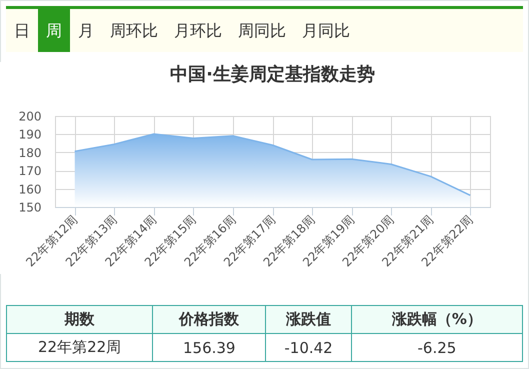 This screenshot has height=369, width=529. What do you see at coordinates (30, 117) in the screenshot?
I see `y-tick-label: 200` at bounding box center [30, 117].